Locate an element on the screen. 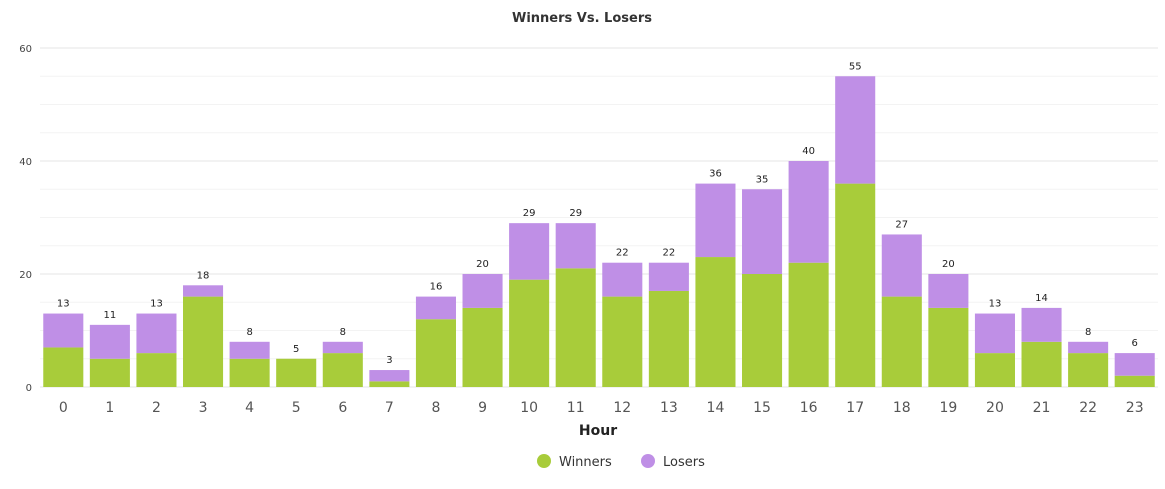  data-label-7: 3 is located at coordinates (389, 360).